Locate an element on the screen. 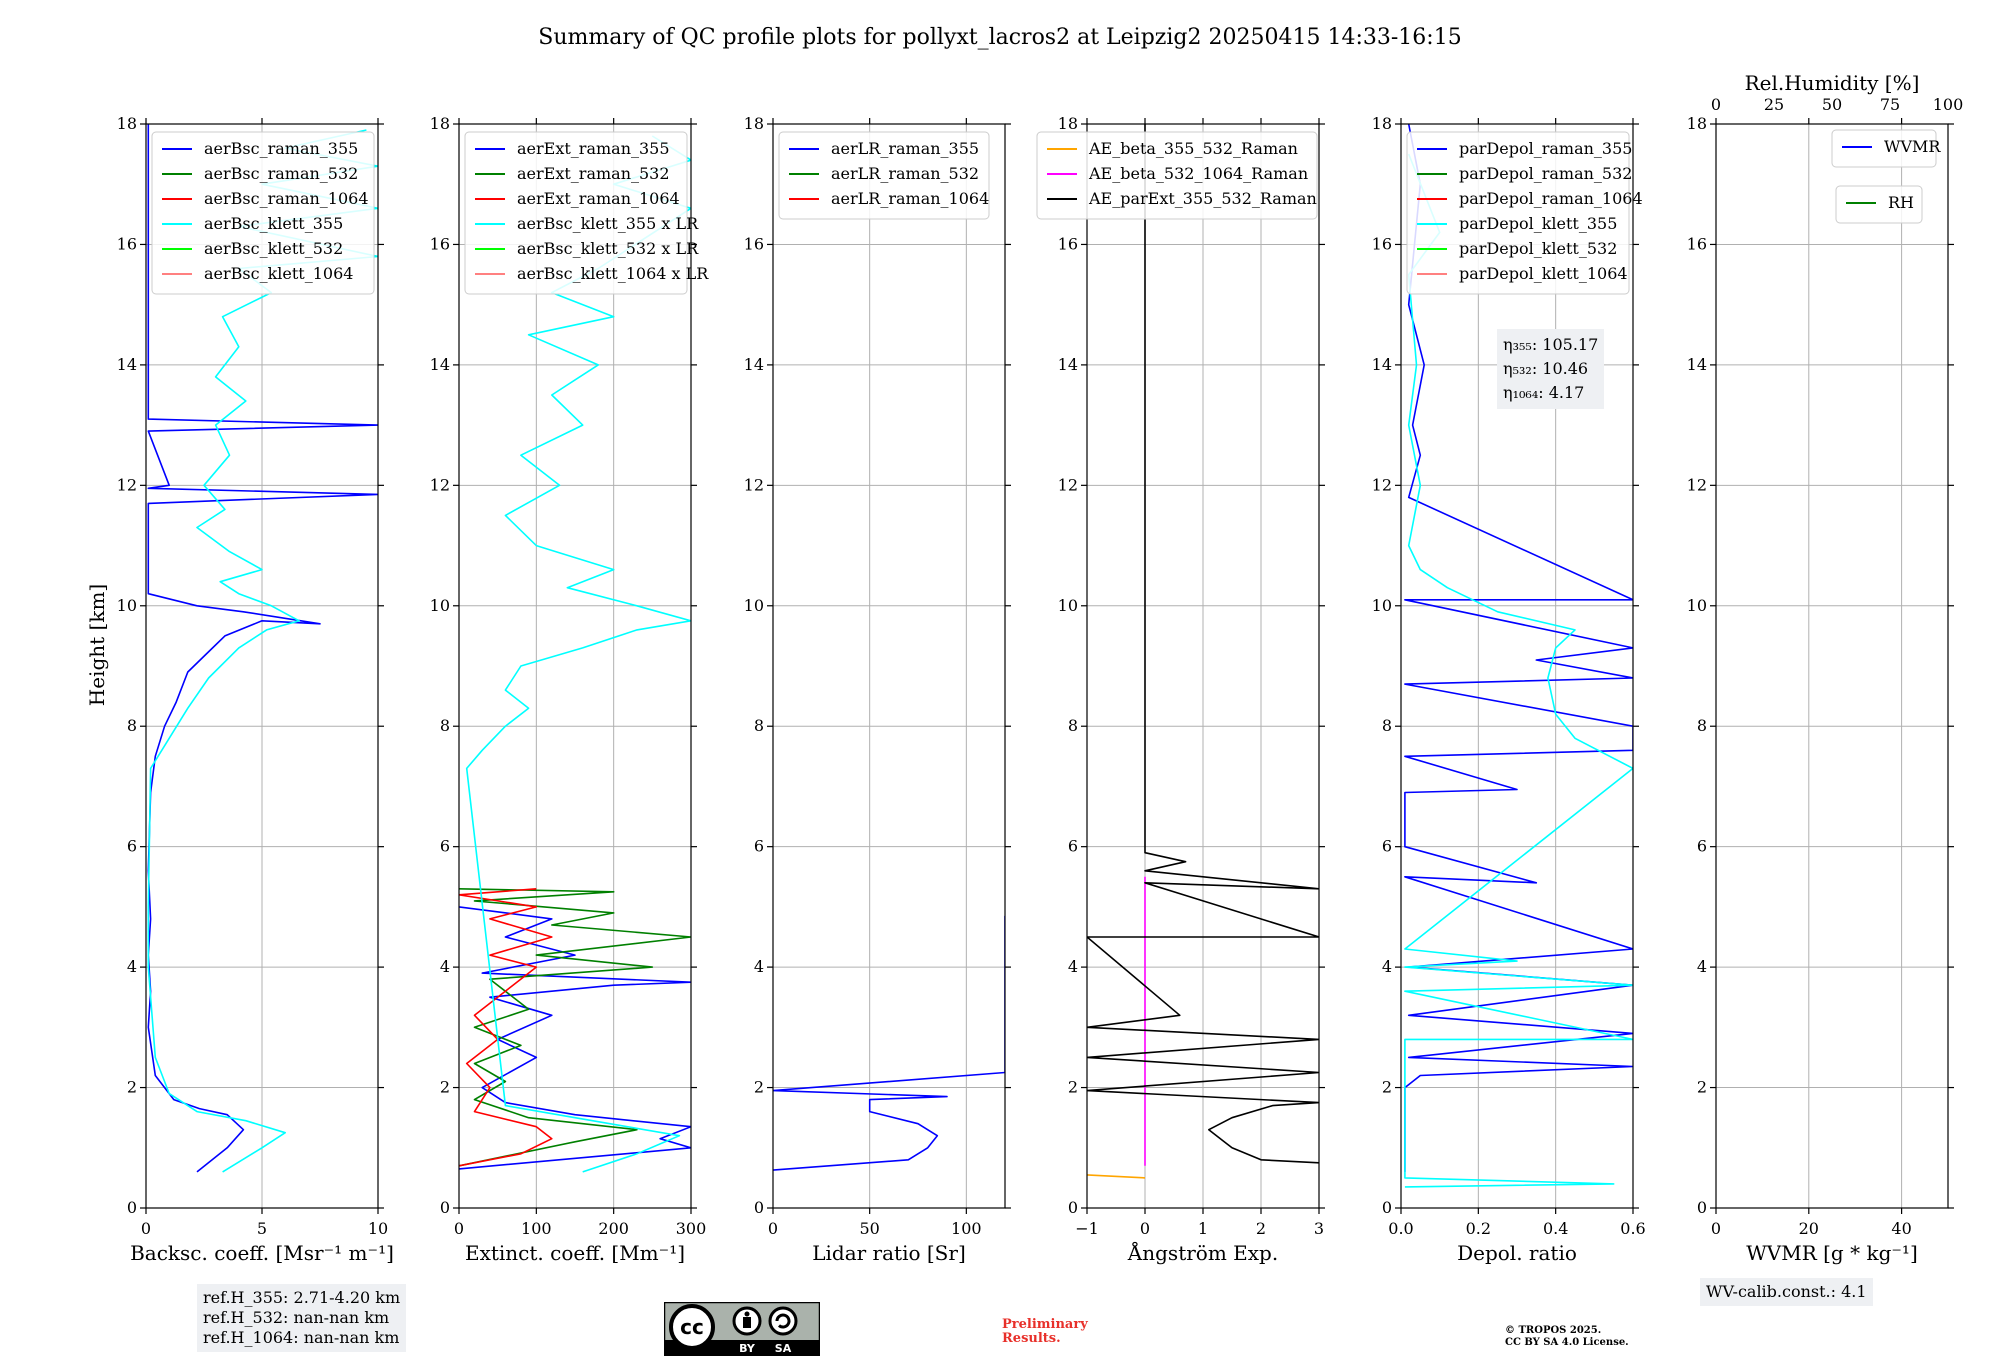 This screenshot has width=2000, height=1360. ref-height-532: ref.H_532: nan-nan km is located at coordinates (296, 1317).